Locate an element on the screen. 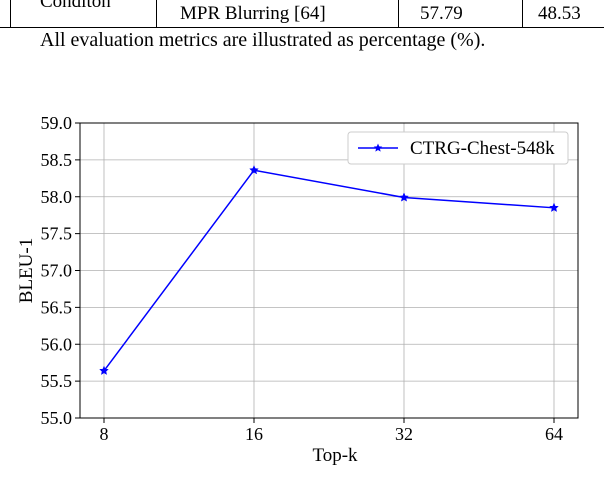 The height and width of the screenshot is (500, 604). chart-legend: CTRG-Chest-548k is located at coordinates (458, 148).